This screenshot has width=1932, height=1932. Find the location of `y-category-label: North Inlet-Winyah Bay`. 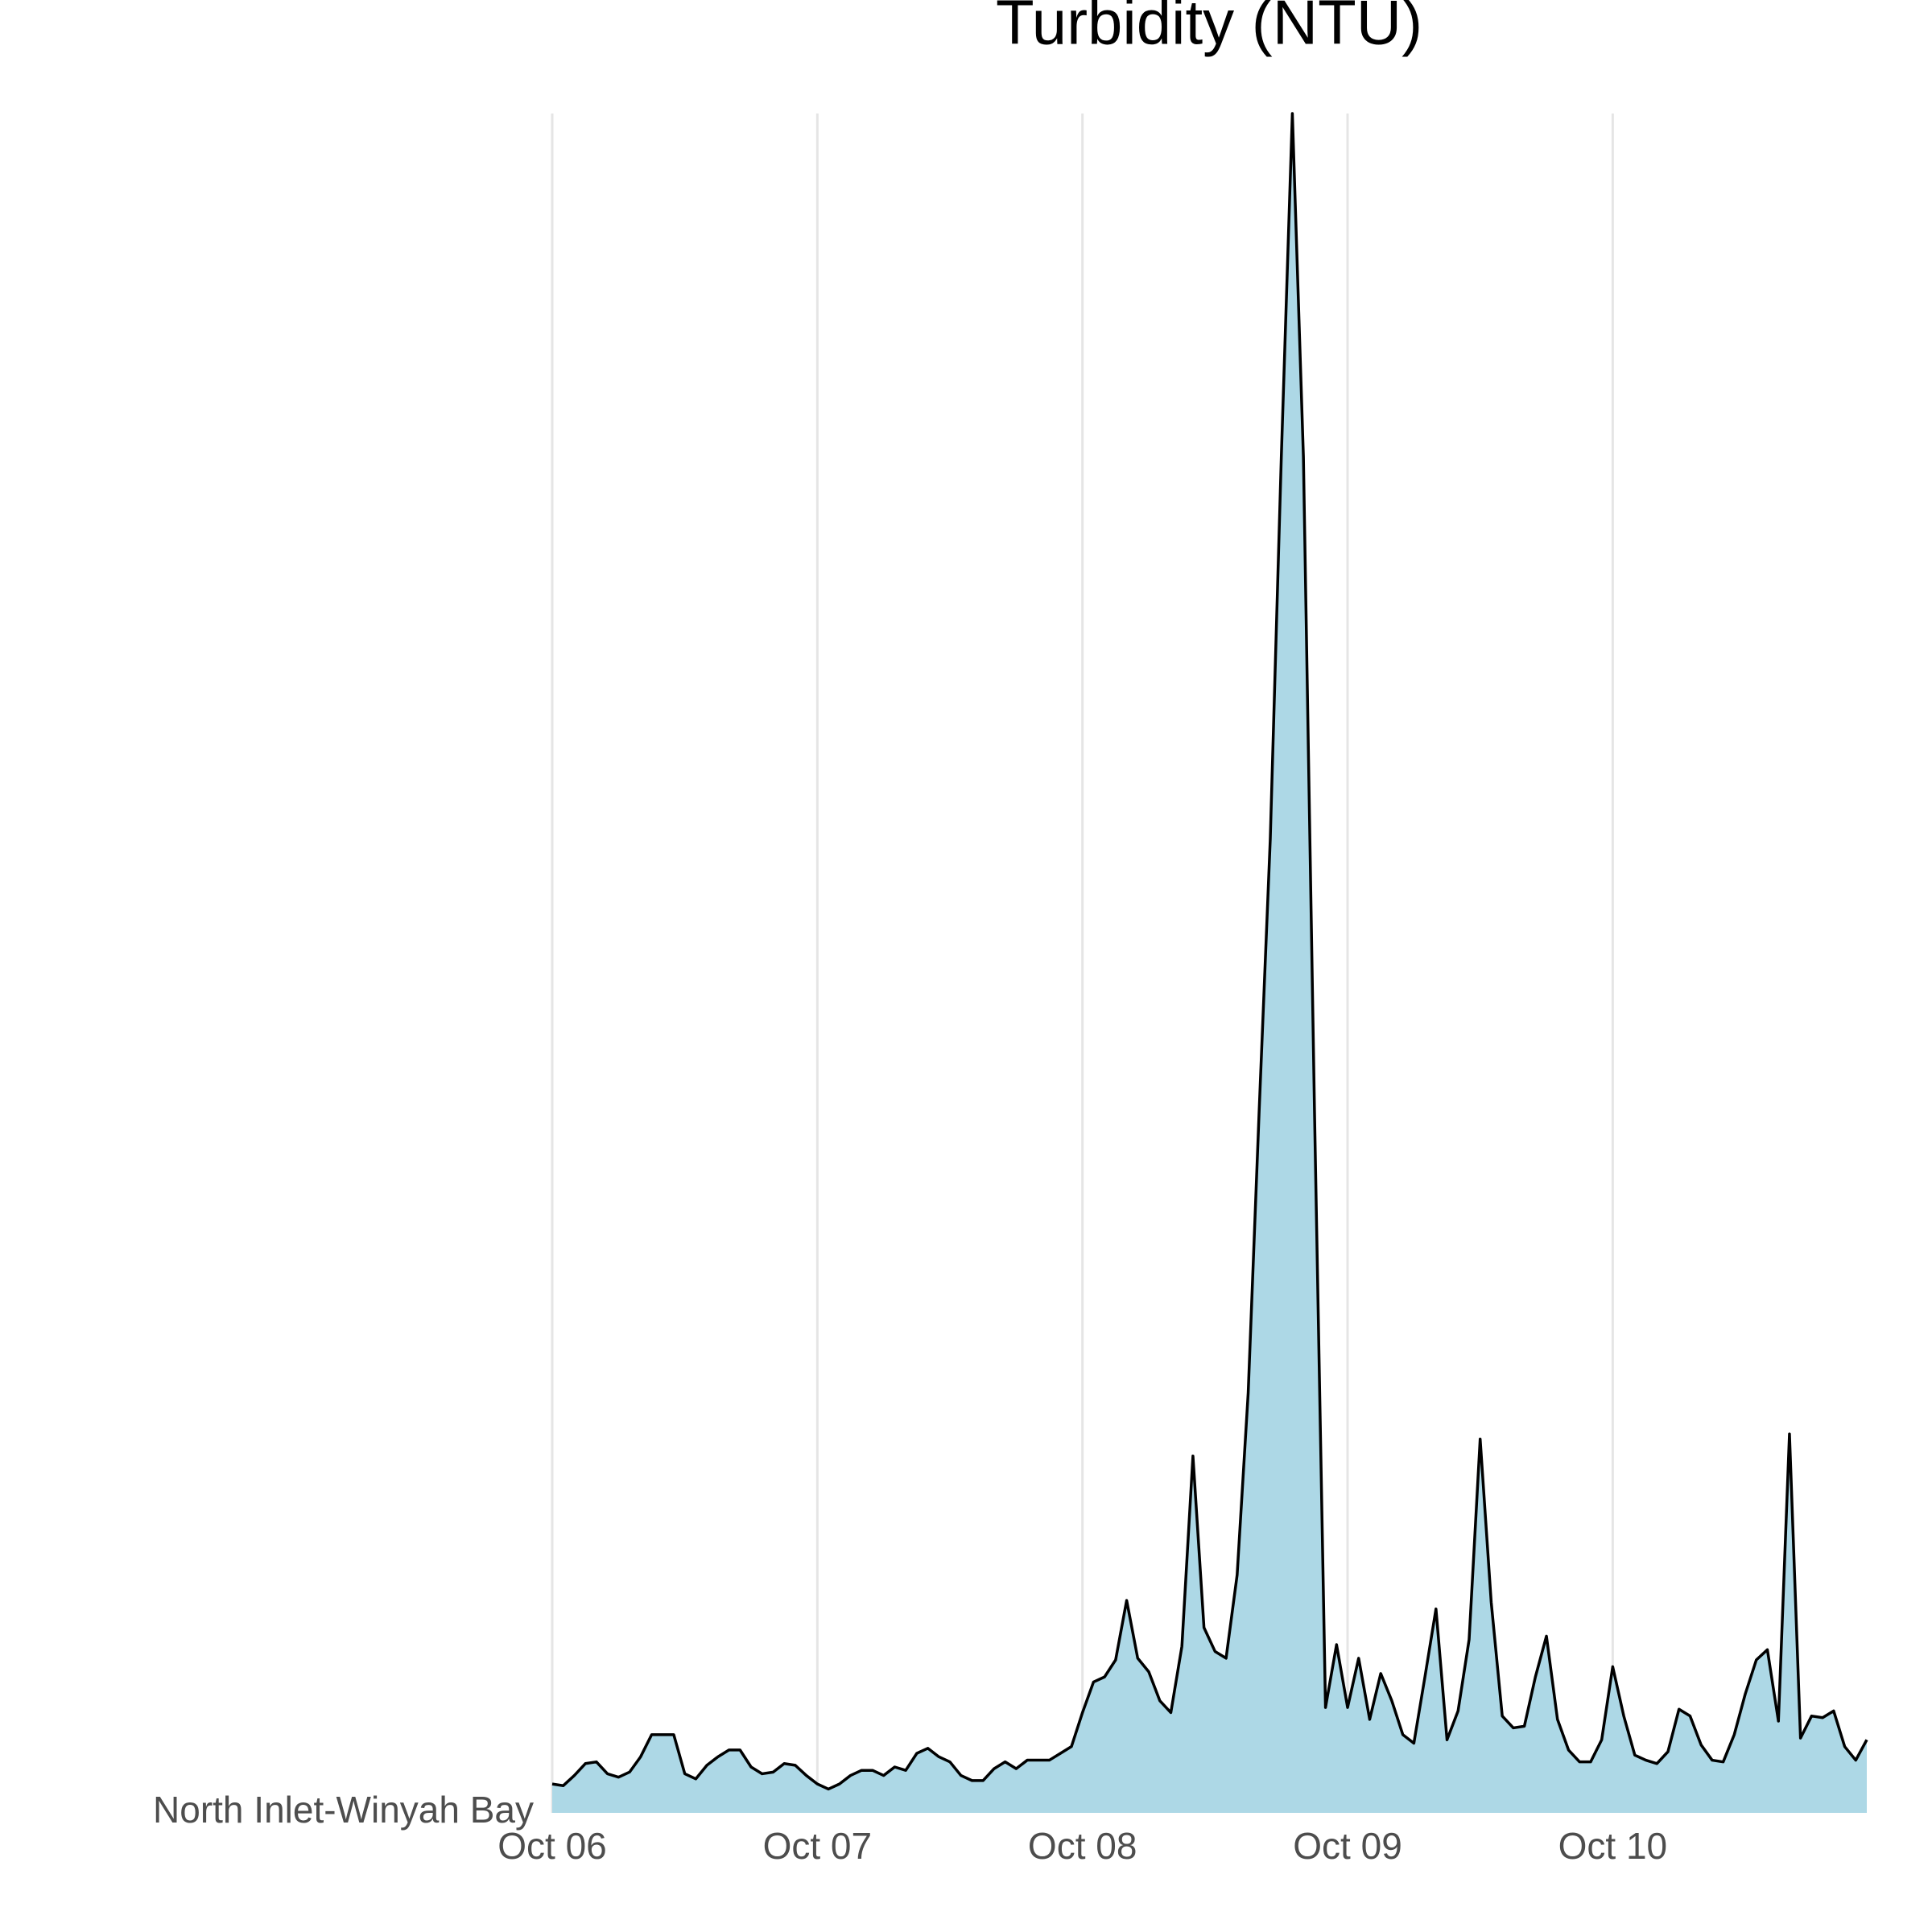

y-category-label: North Inlet-Winyah Bay is located at coordinates (343, 1810).